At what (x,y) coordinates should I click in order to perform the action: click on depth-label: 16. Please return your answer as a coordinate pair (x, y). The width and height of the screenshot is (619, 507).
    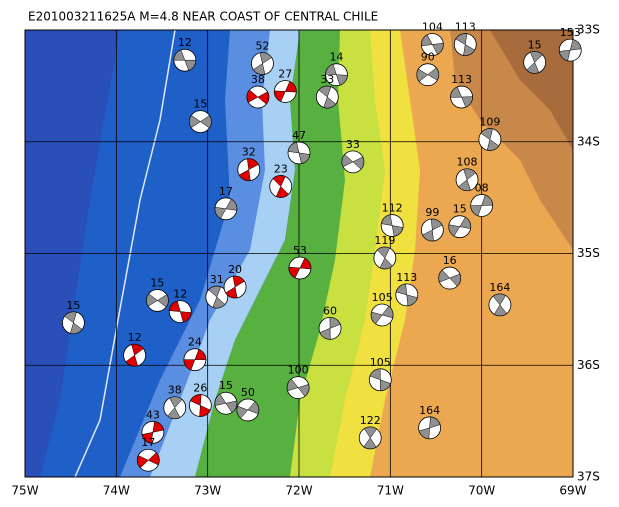
    Looking at the image, I should click on (450, 260).